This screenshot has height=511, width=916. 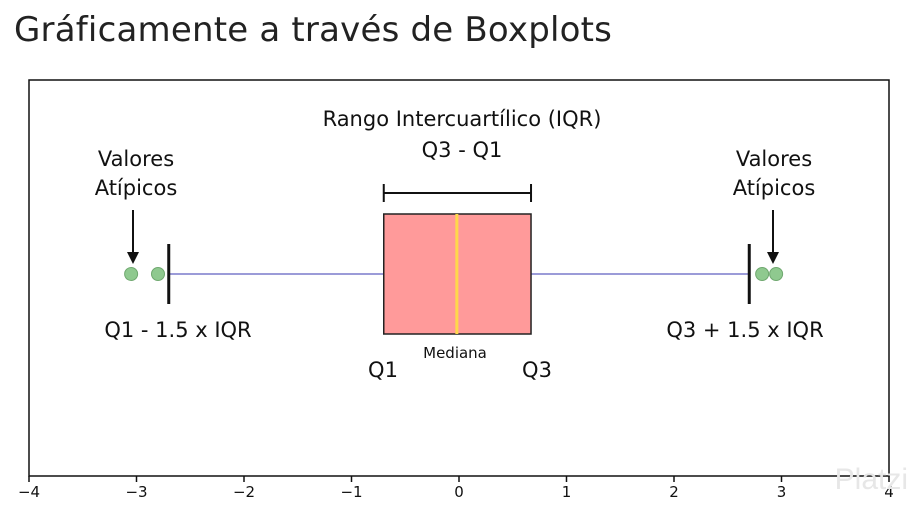 What do you see at coordinates (133, 237) in the screenshot?
I see `left-outlier-arrow` at bounding box center [133, 237].